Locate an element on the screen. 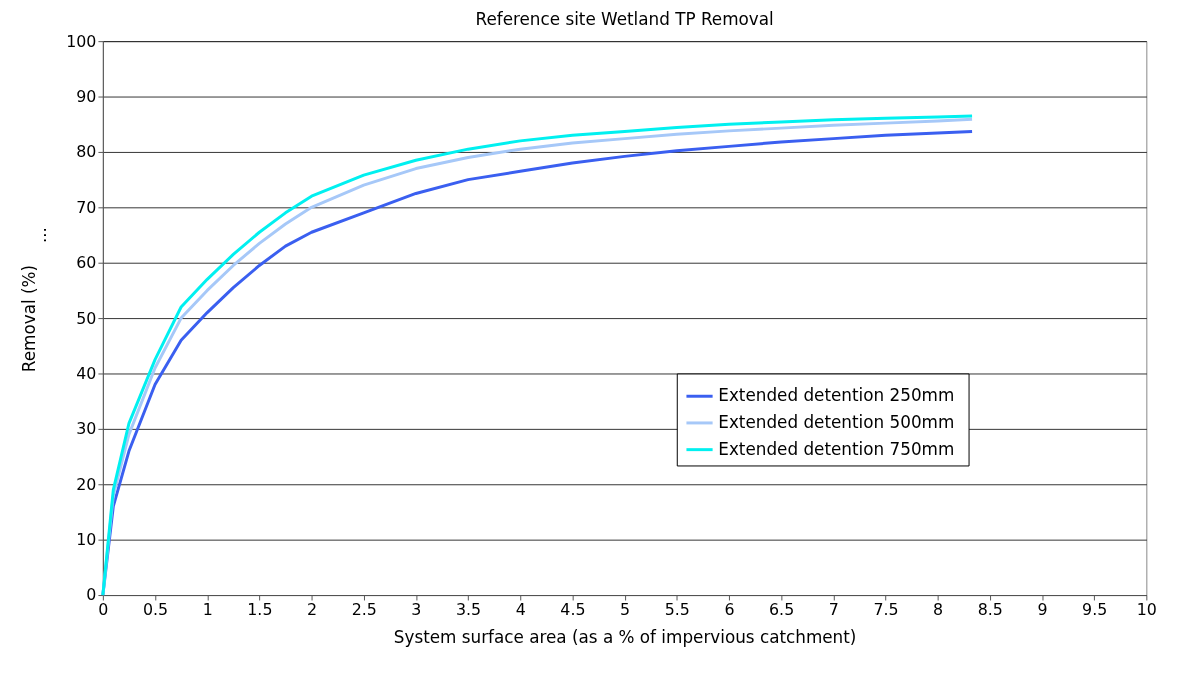 Image resolution: width=1177 pixels, height=697 pixels. chart-title: Reference site Wetland TP Removal is located at coordinates (624, 19).